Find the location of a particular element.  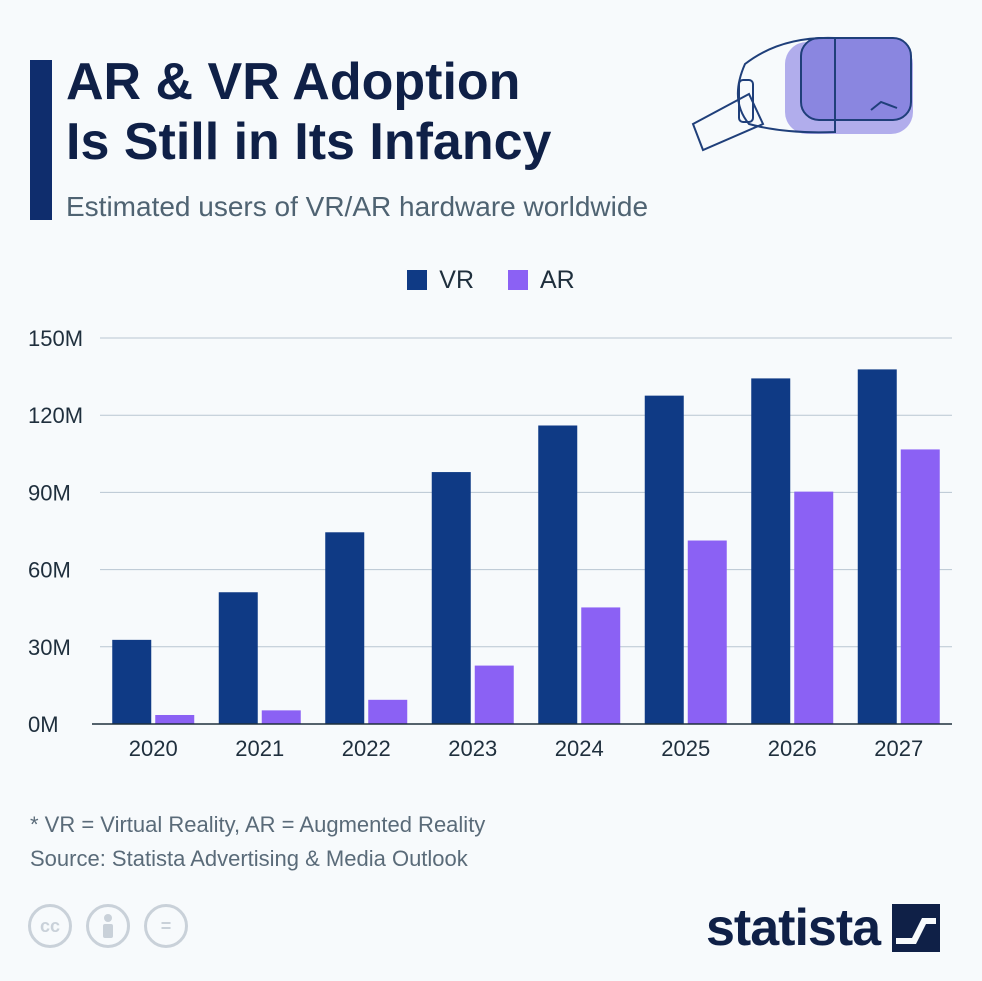

statista-logo: statista is located at coordinates (823, 928).